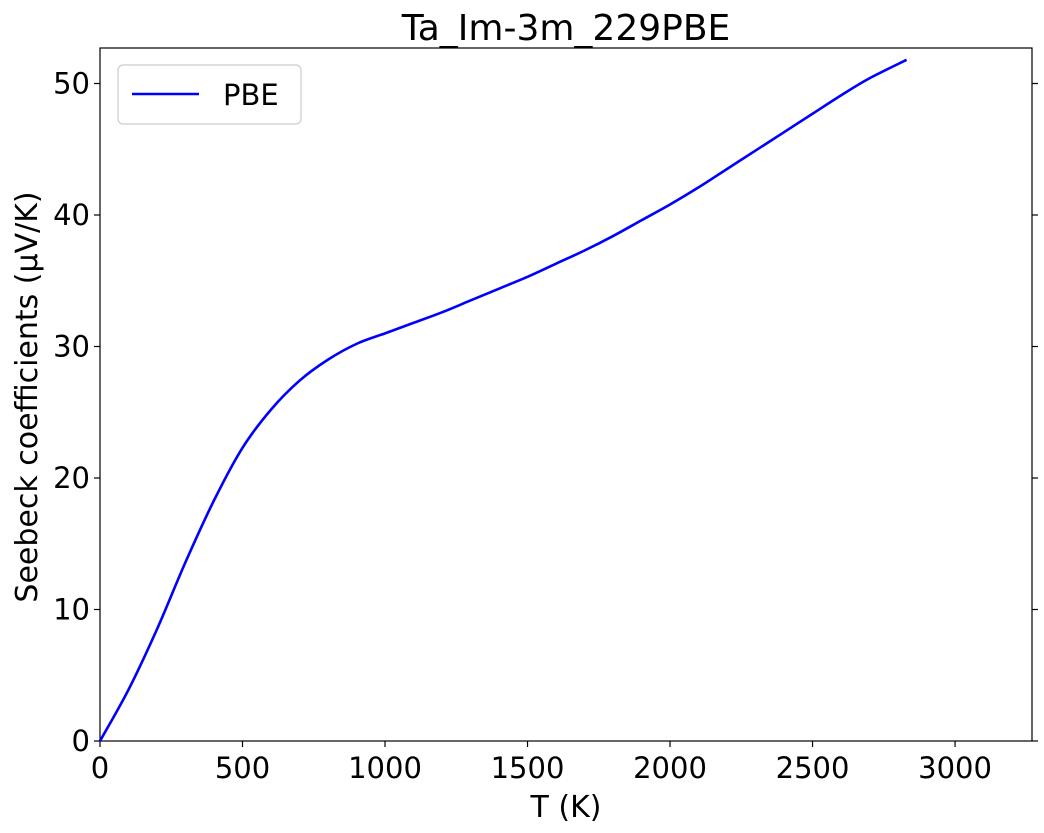  Describe the element at coordinates (100, 768) in the screenshot. I see `x-tick-label: 0` at that location.